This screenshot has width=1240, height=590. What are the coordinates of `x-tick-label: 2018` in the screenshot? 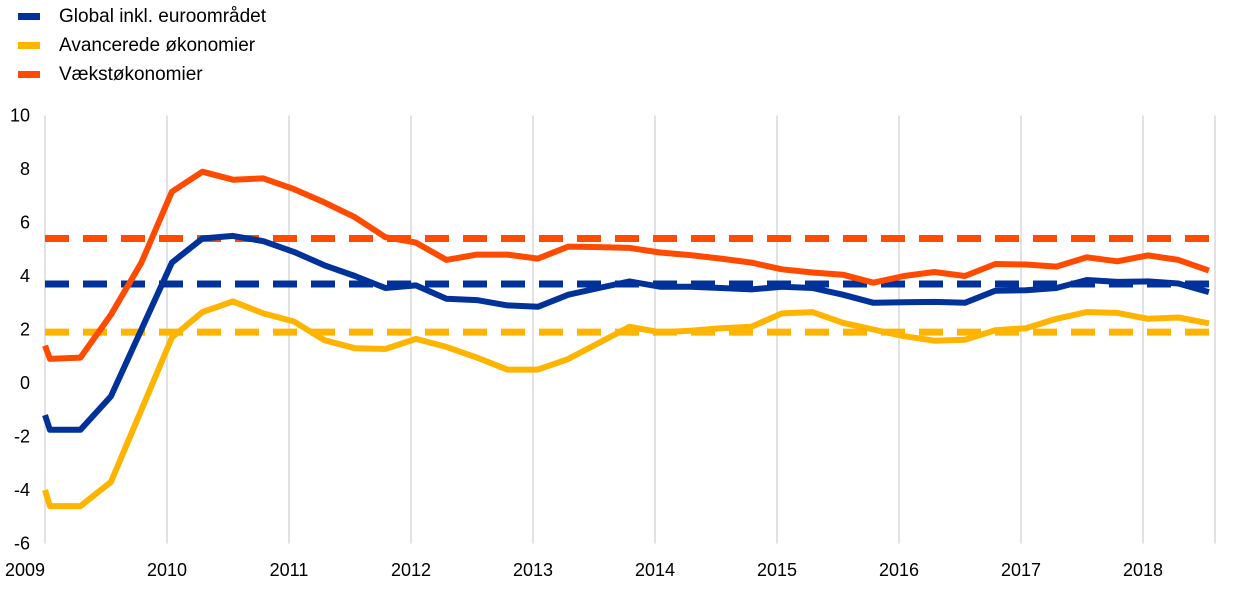 It's located at (1143, 570).